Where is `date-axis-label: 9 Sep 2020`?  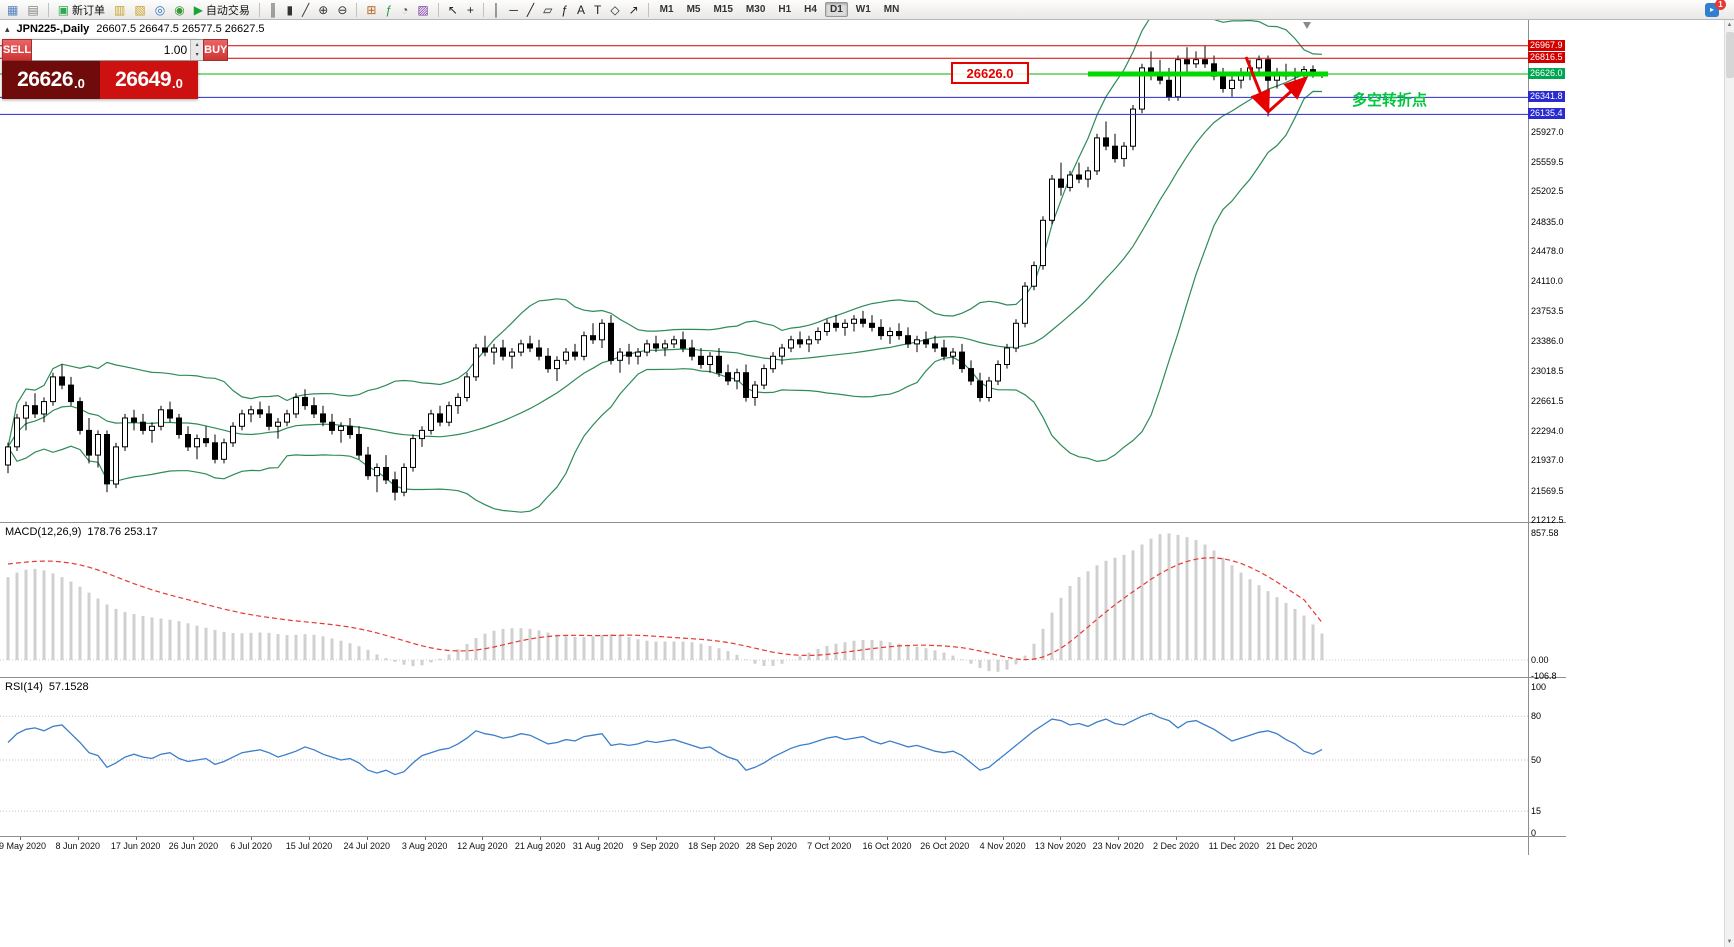
date-axis-label: 9 Sep 2020 is located at coordinates (655, 846).